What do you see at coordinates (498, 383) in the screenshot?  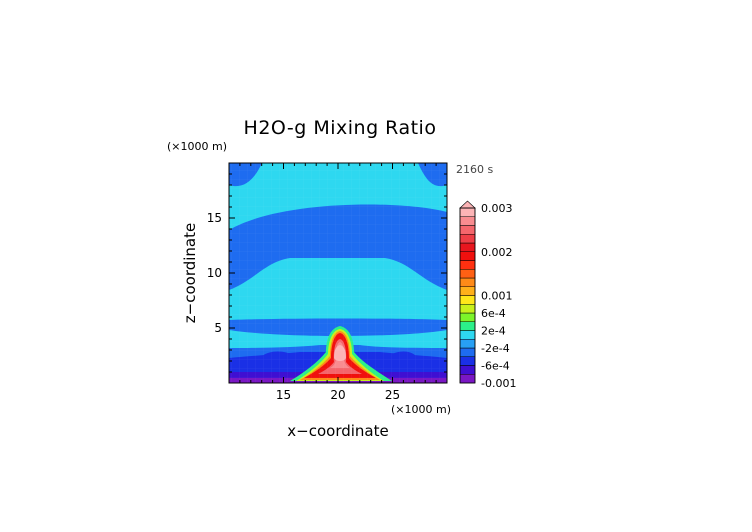 I see `colorbar-tick-label: -0.001` at bounding box center [498, 383].